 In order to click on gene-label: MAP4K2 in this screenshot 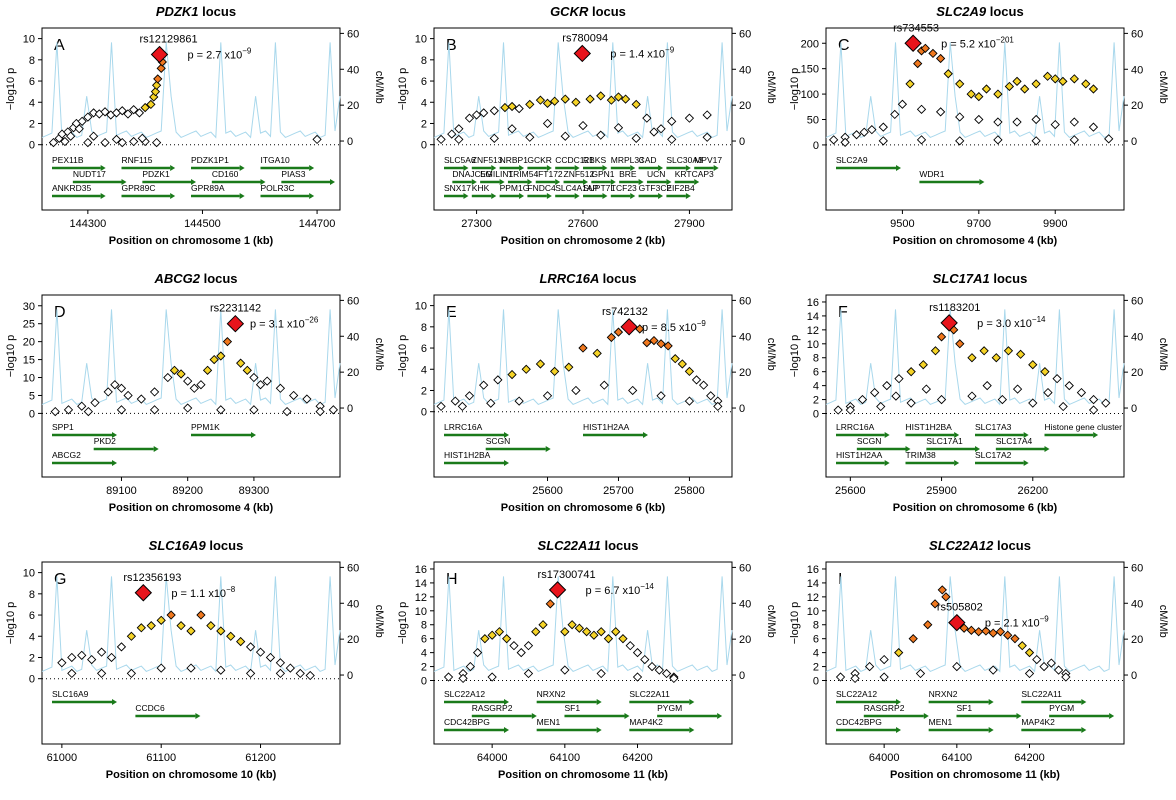, I will do `click(646, 722)`.